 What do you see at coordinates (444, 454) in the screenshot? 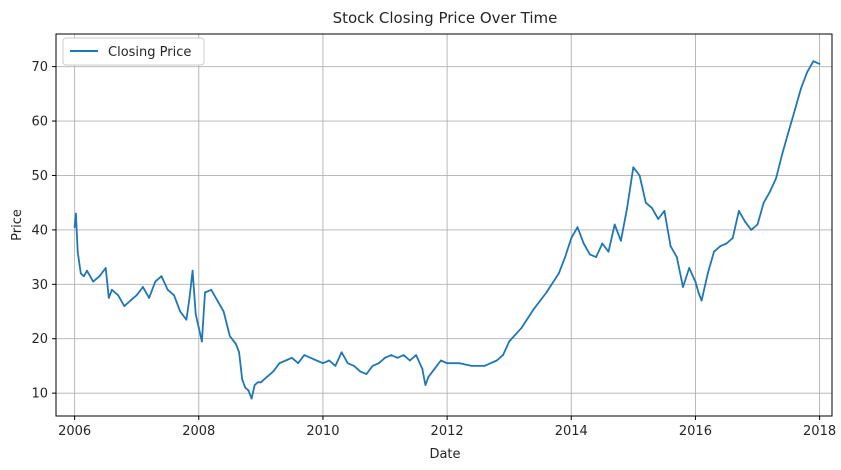
I see `x-axis-label: Date` at bounding box center [444, 454].